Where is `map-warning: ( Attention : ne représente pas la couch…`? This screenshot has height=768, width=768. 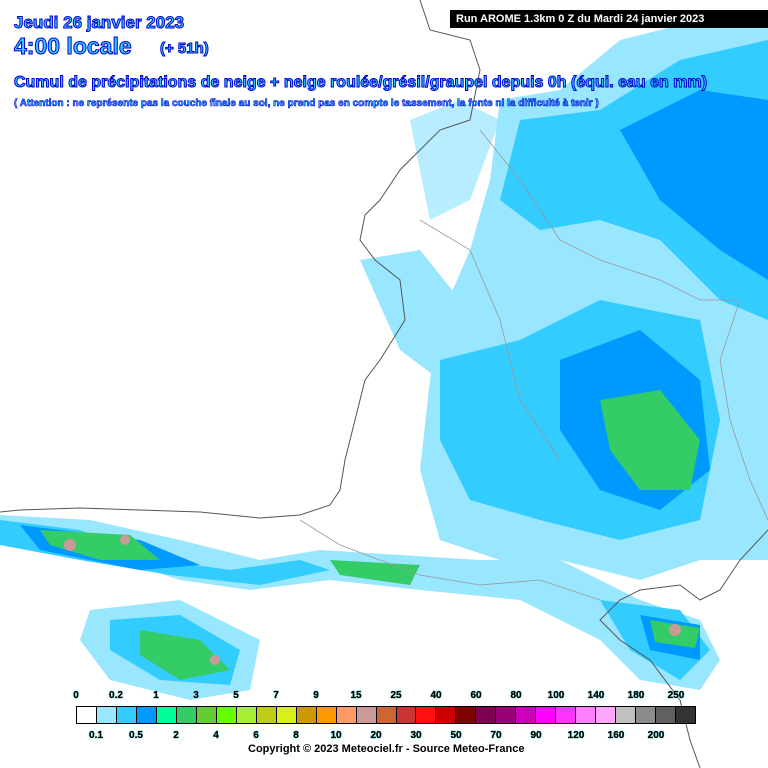 map-warning: ( Attention : ne représente pas la couch… is located at coordinates (306, 104).